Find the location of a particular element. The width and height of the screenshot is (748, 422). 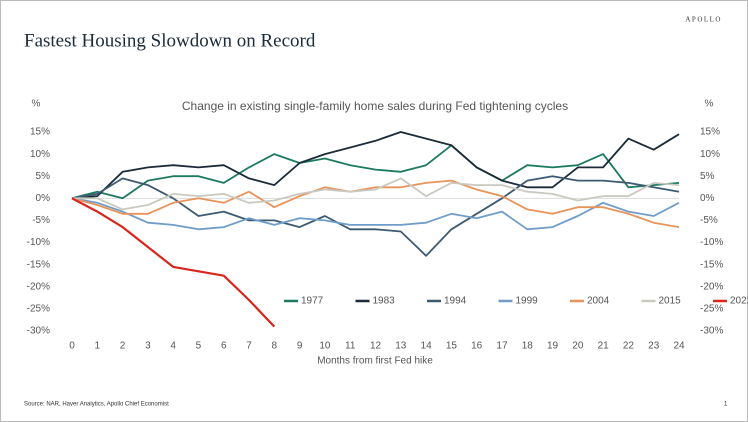

y-unit-right: % is located at coordinates (709, 104).